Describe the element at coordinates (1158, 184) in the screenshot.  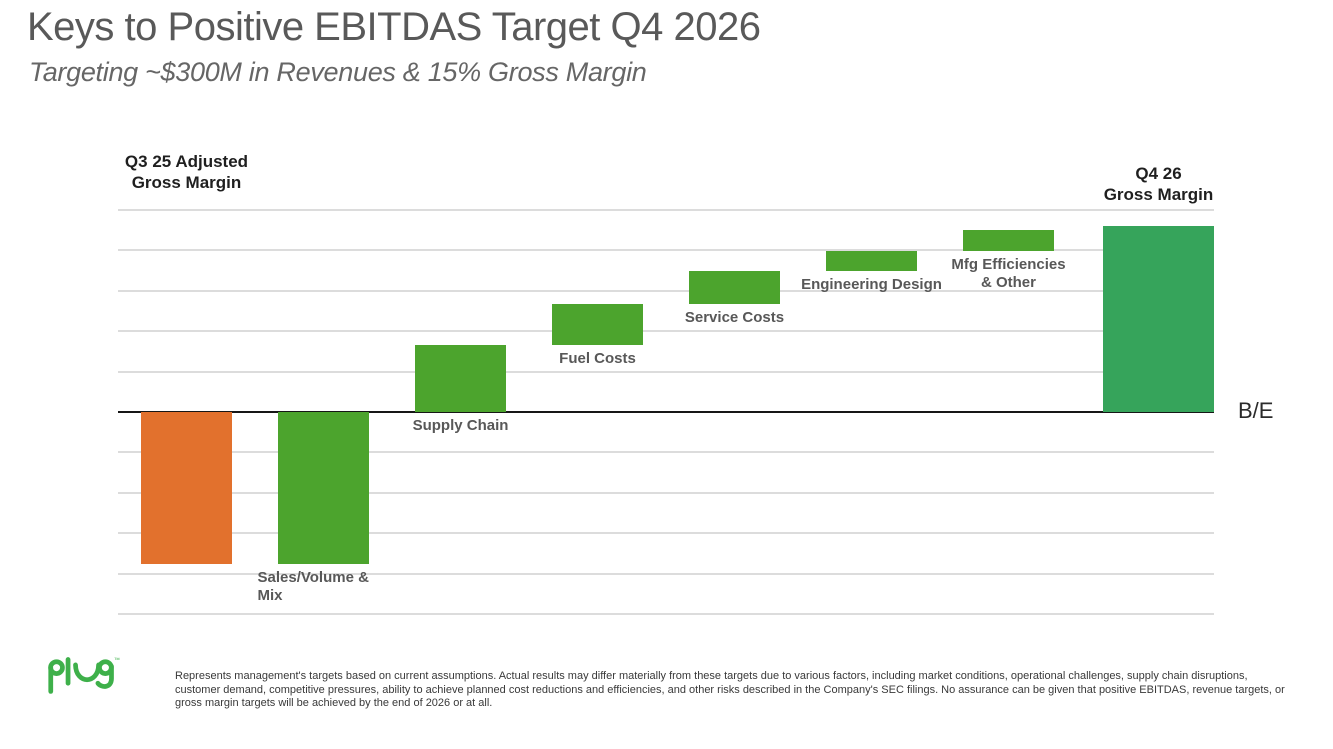
I see `column-header: Q4 26 Gross Margin` at that location.